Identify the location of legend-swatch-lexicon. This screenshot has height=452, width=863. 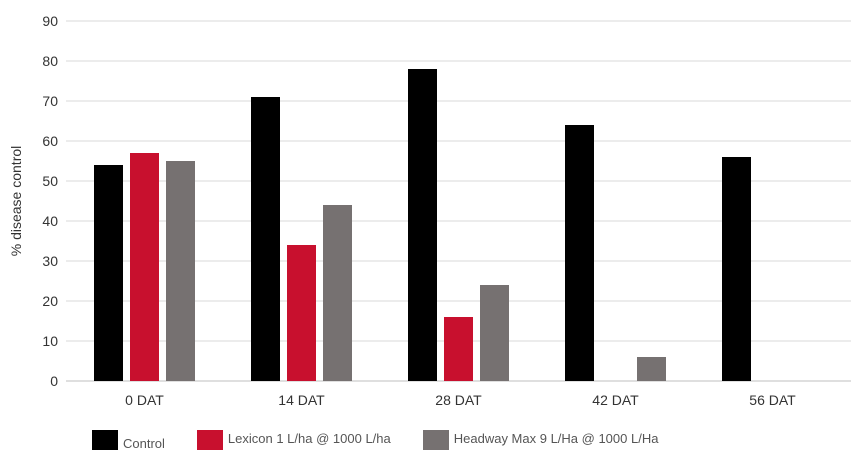
(209, 440).